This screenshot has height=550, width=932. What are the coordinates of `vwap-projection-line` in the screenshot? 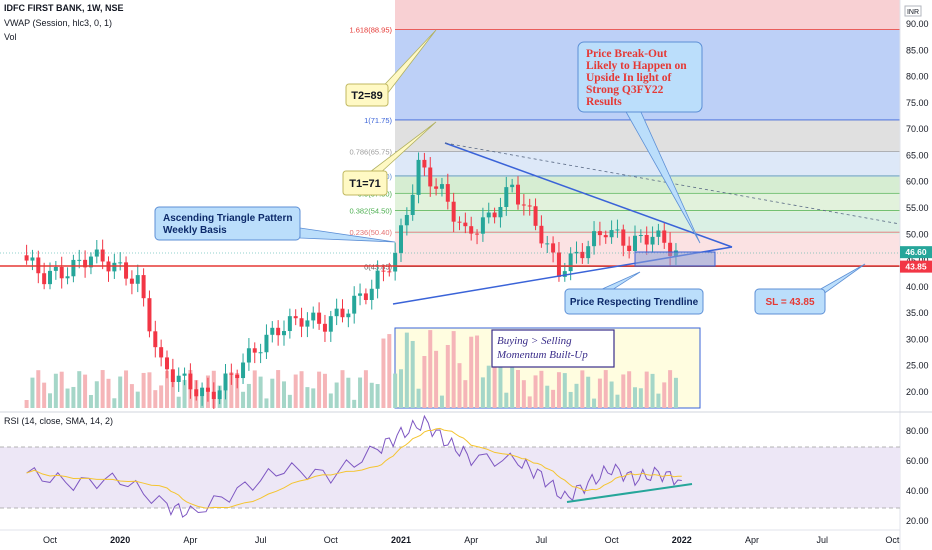 It's located at (672, 183).